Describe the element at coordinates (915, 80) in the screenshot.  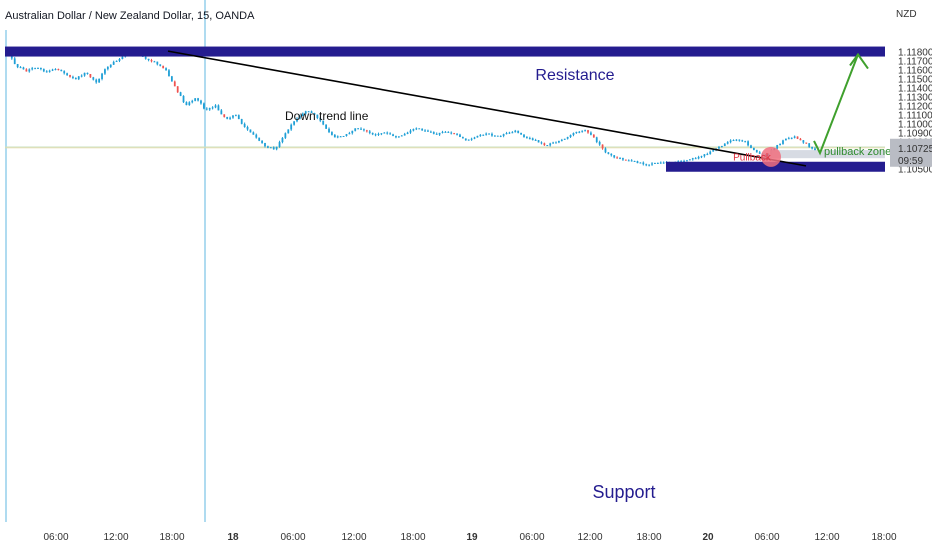
I see `y-tick-label: 1.11500` at that location.